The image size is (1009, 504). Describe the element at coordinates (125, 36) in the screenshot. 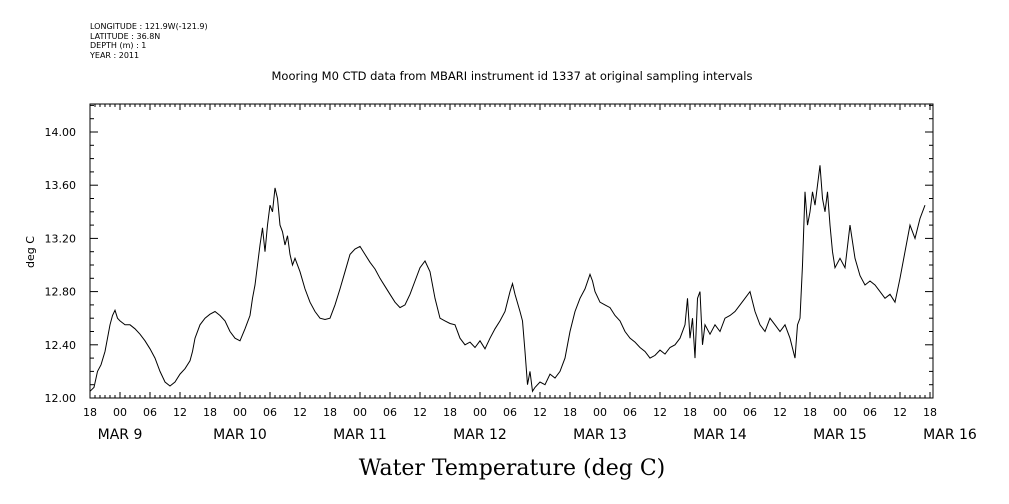

I see `latitude-text: LATITUDE : 36.8N` at that location.